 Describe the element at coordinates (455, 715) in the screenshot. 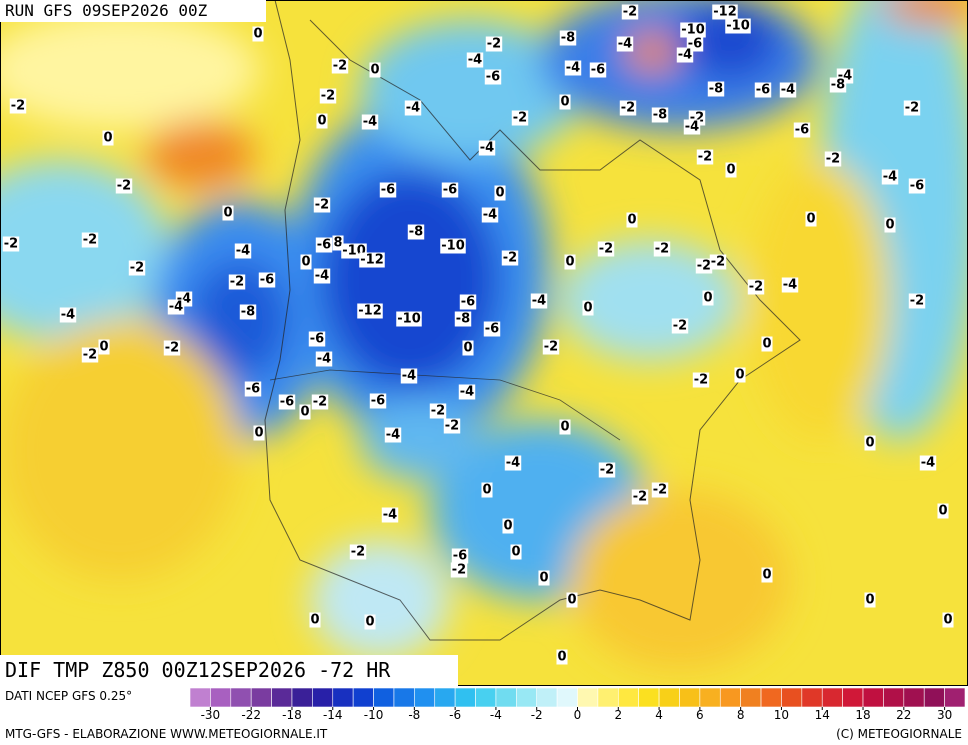

I see `colorbar-tick-label: -6` at that location.